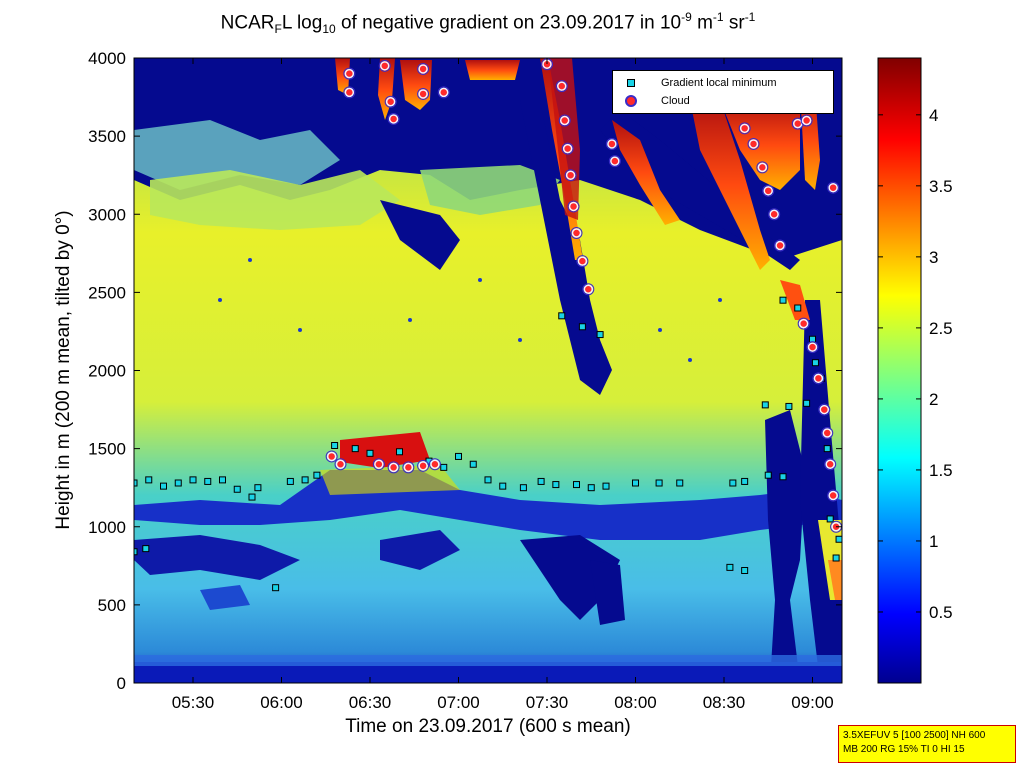 The width and height of the screenshot is (1023, 767). Describe the element at coordinates (107, 371) in the screenshot. I see `y-tick-label: 2000` at that location.